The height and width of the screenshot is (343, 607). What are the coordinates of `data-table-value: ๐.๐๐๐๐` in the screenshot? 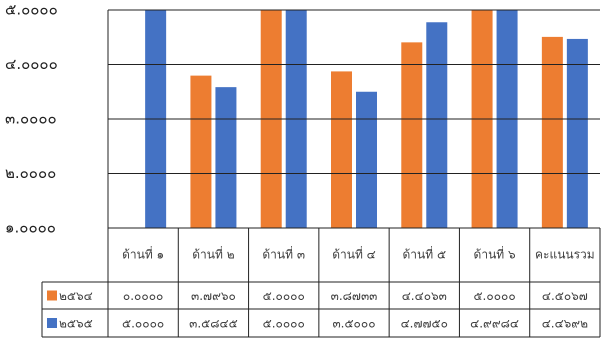 It's located at (143, 296).